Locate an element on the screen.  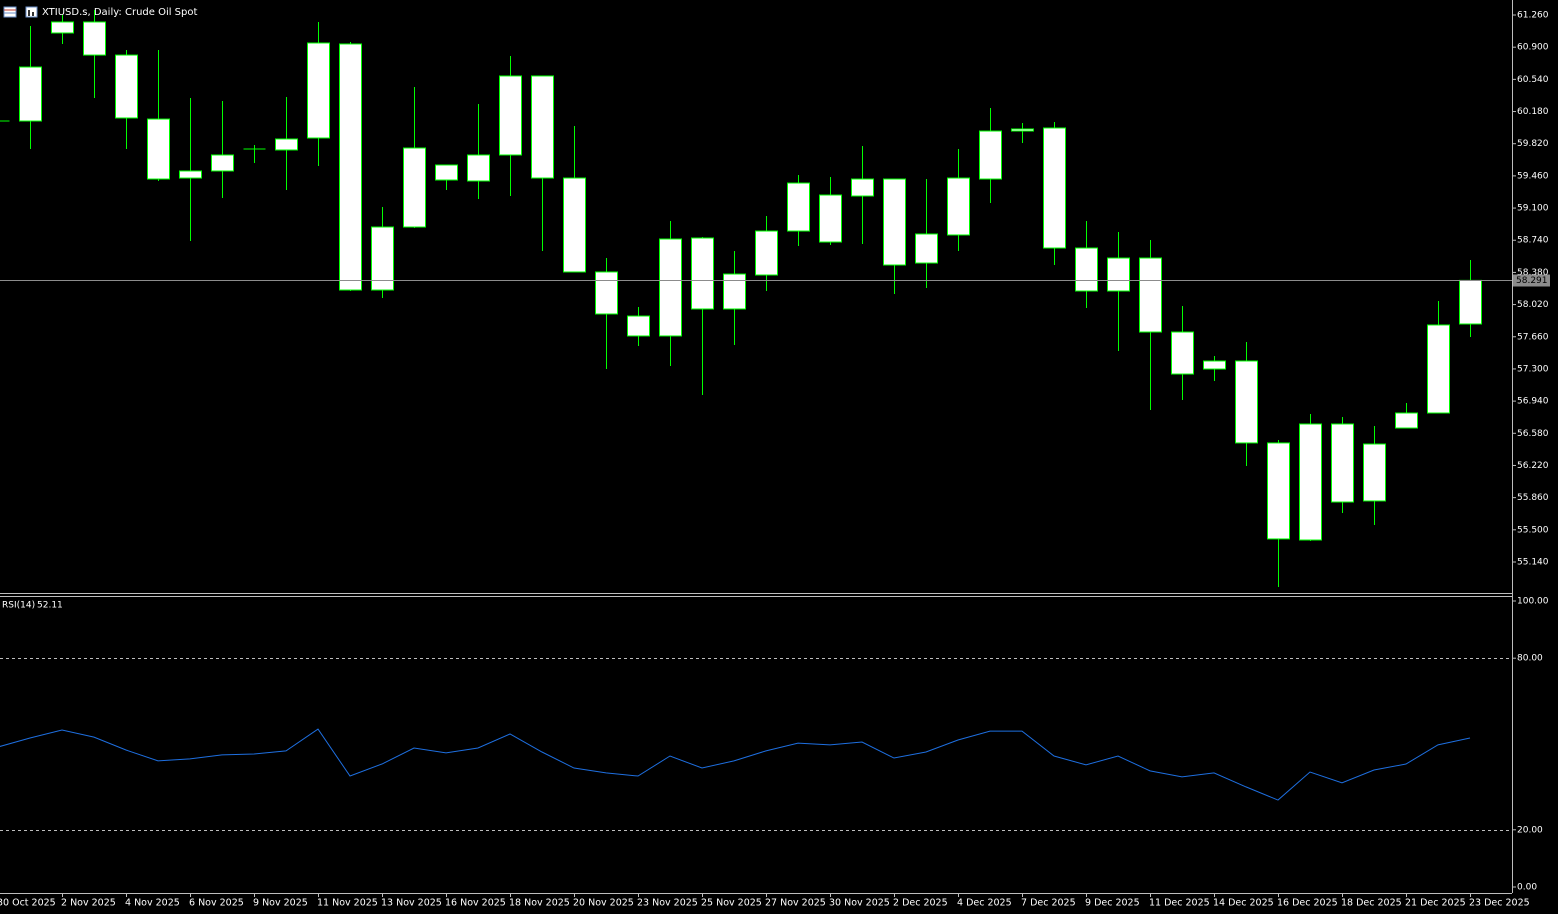
y-tick-label: 55.500 is located at coordinates (1533, 530).